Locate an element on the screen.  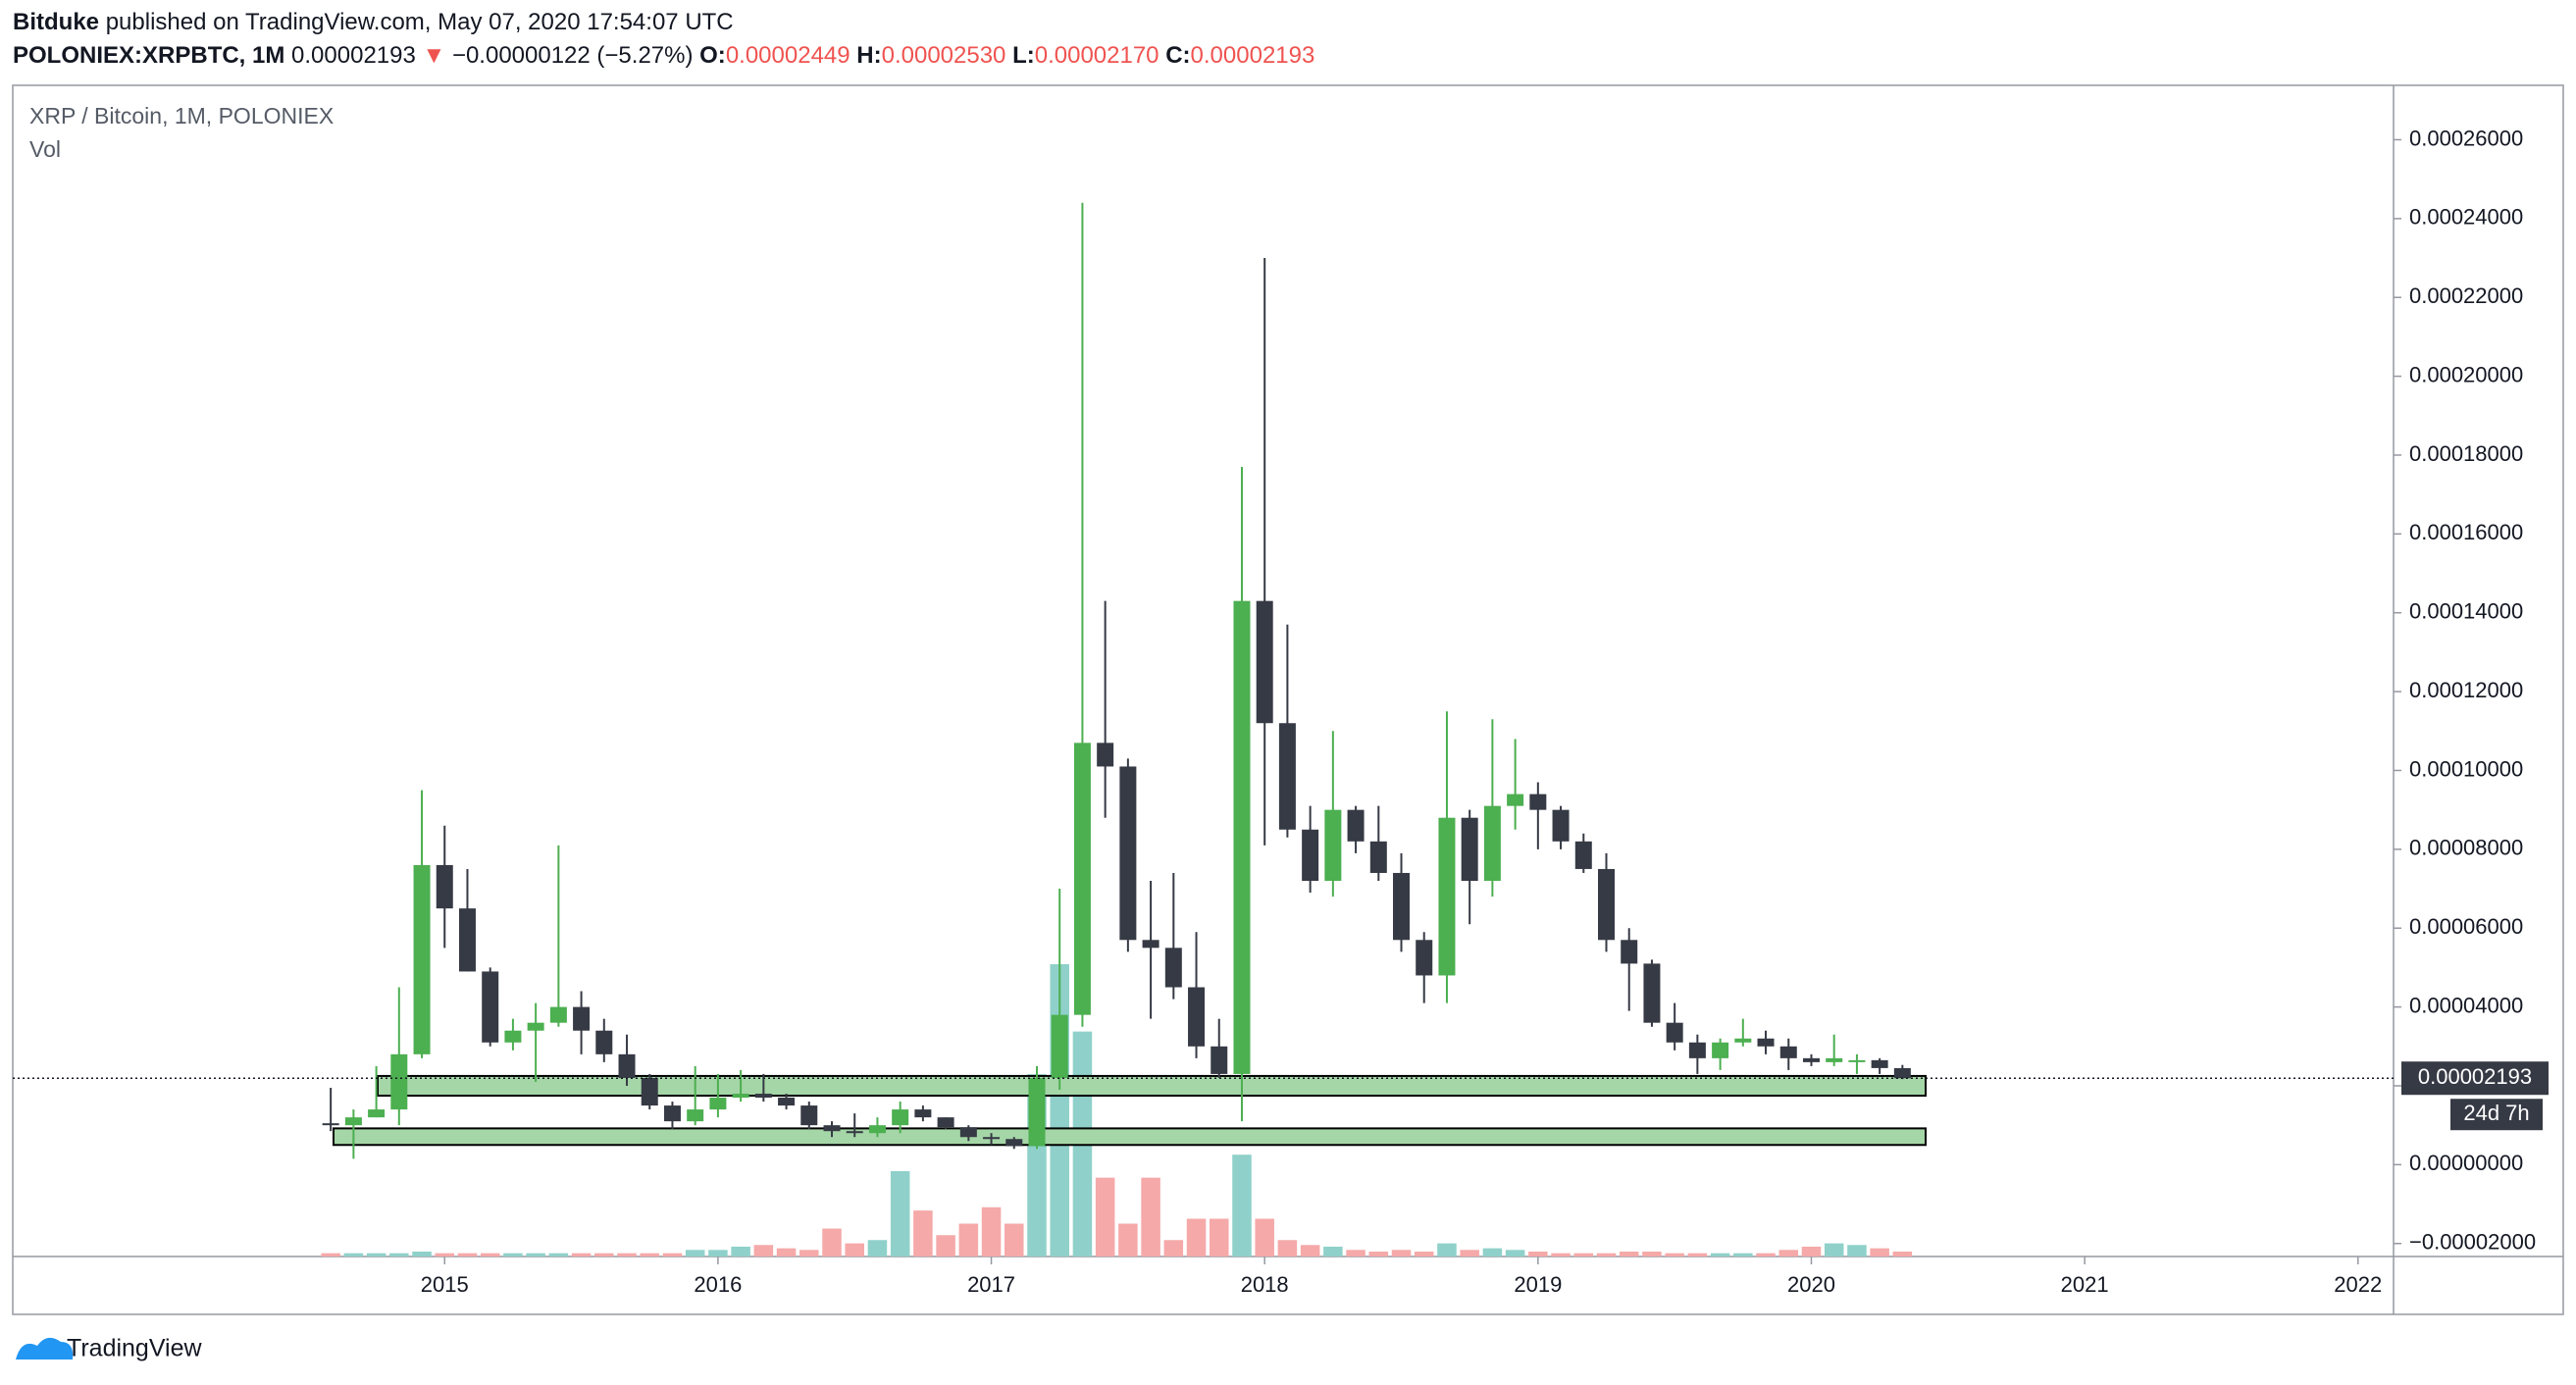
ohlc-2: L:0.00002170 is located at coordinates (1085, 55).